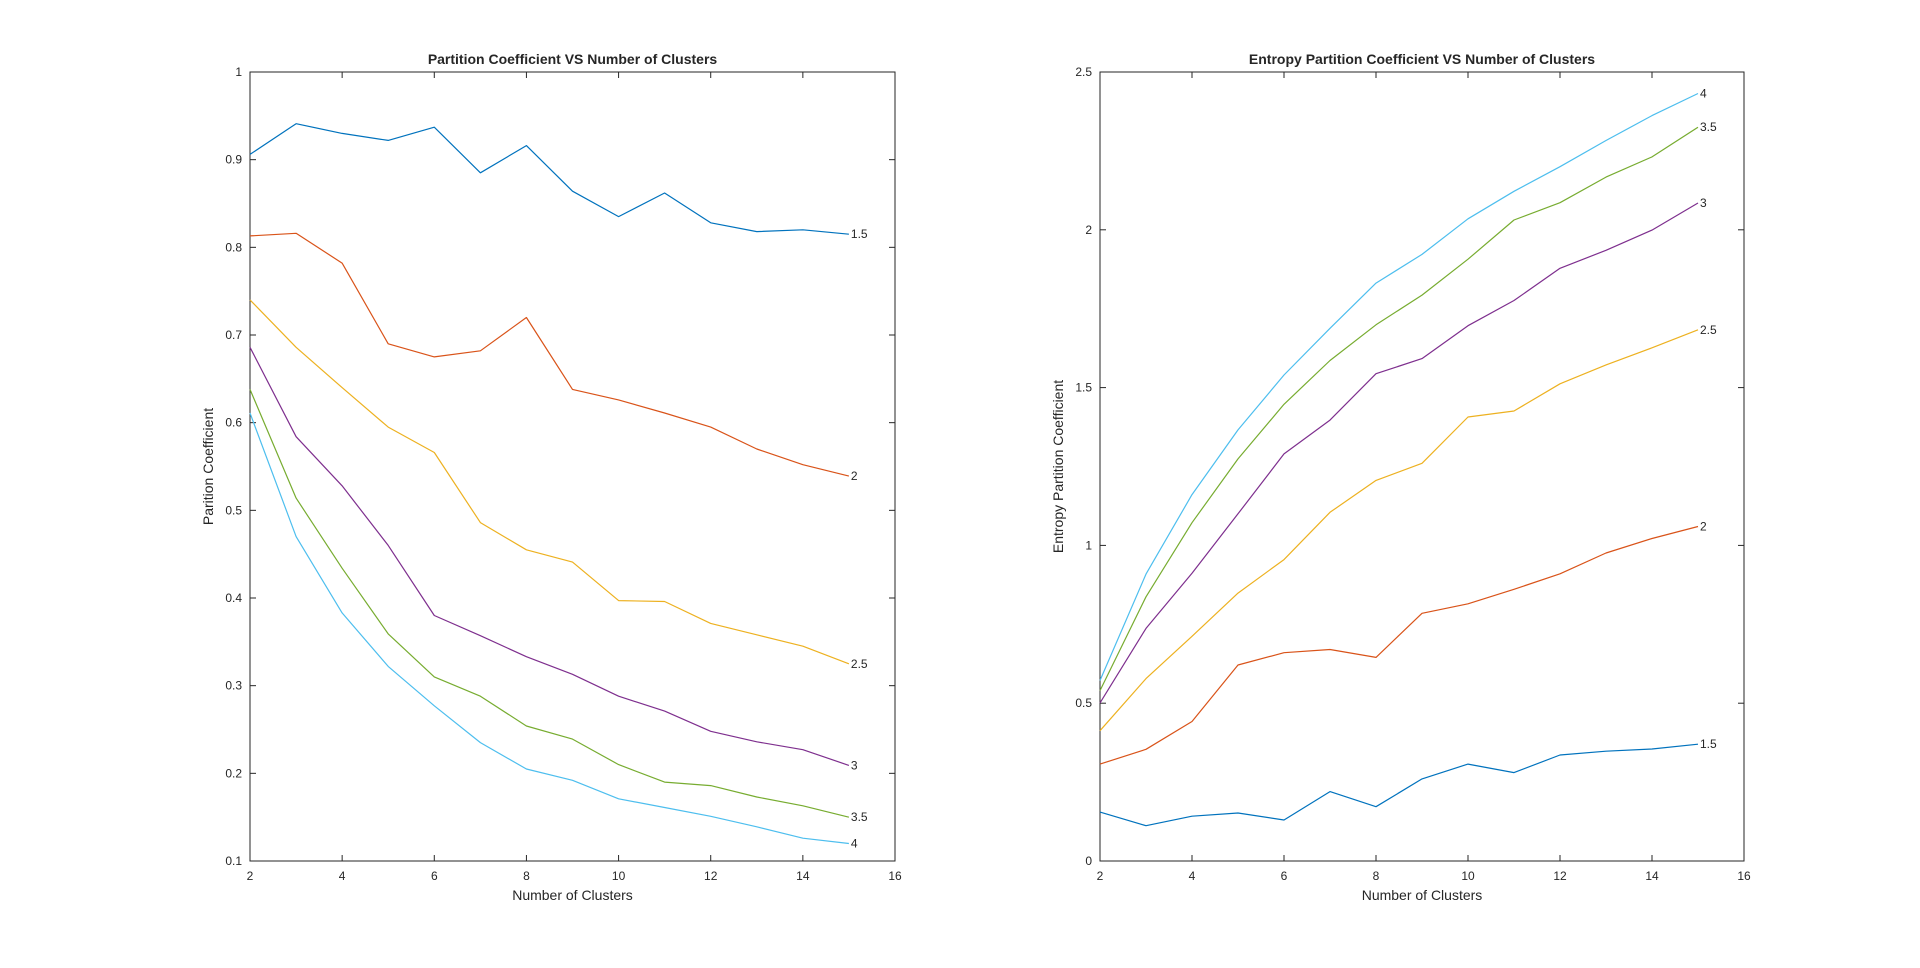 The height and width of the screenshot is (968, 1920). I want to click on chart-2-series-label-1-5: 1.5, so click(1708, 744).